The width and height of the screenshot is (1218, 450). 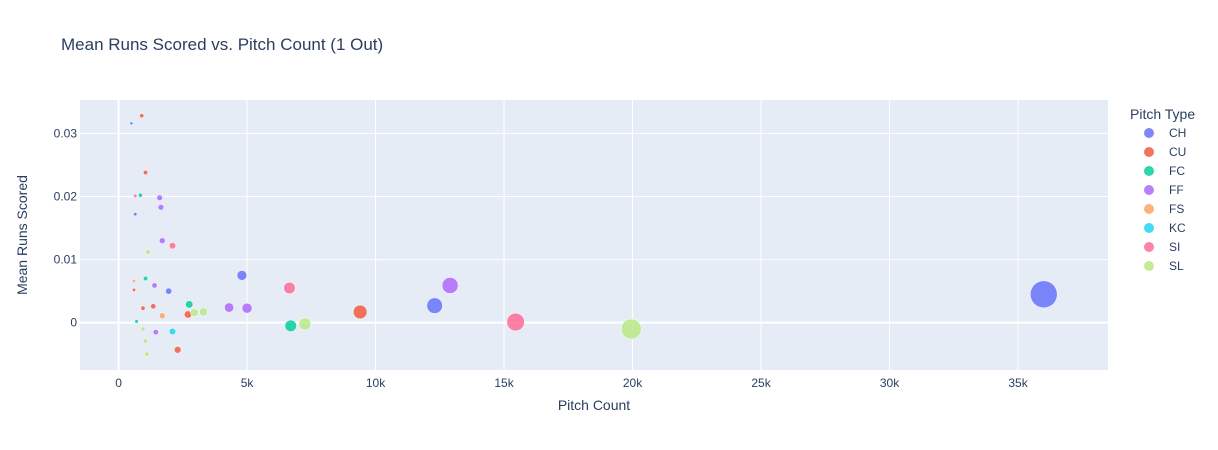 What do you see at coordinates (1177, 171) in the screenshot?
I see `legend-label-fc: FC` at bounding box center [1177, 171].